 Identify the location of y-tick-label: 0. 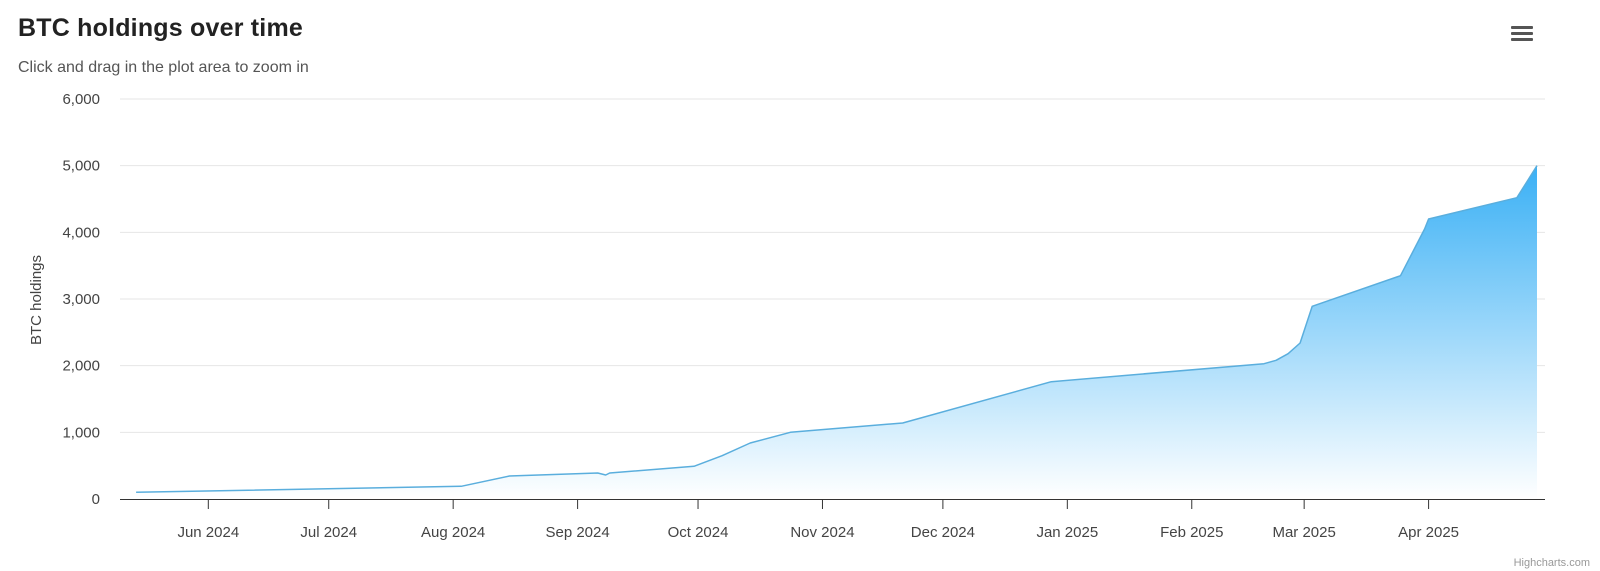
(96, 499).